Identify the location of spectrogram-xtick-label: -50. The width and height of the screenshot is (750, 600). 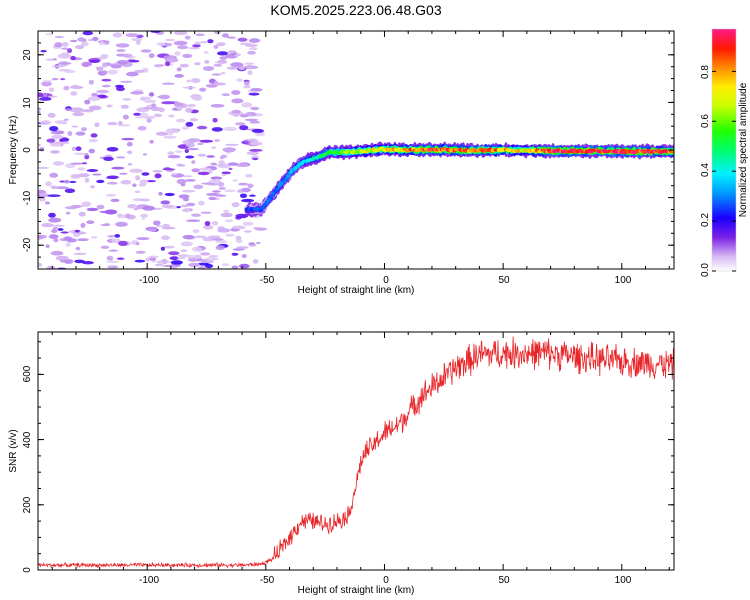
(267, 280).